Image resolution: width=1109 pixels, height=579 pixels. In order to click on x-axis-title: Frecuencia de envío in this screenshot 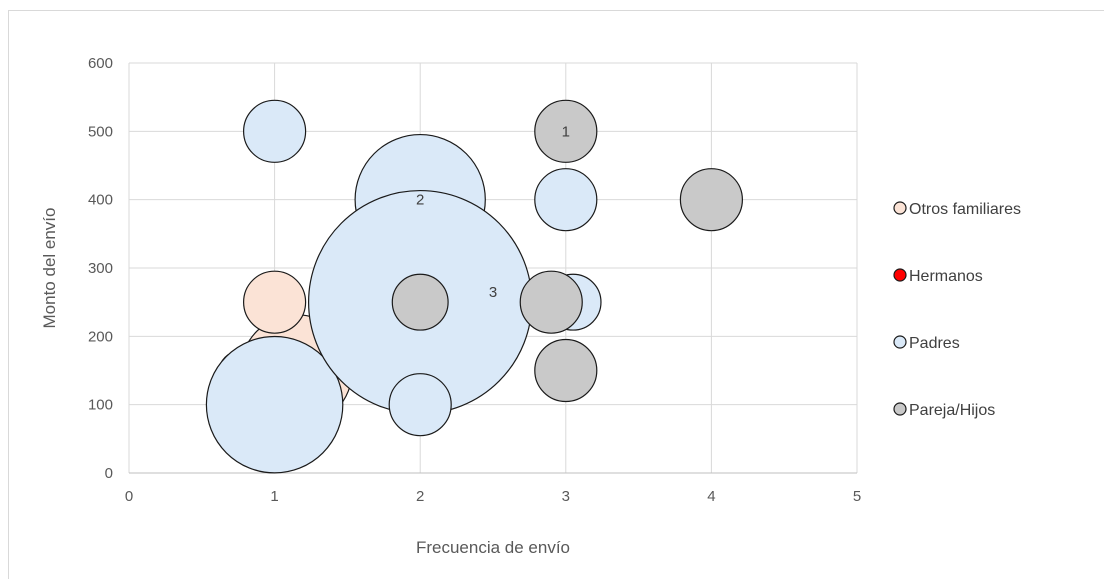, I will do `click(493, 547)`.